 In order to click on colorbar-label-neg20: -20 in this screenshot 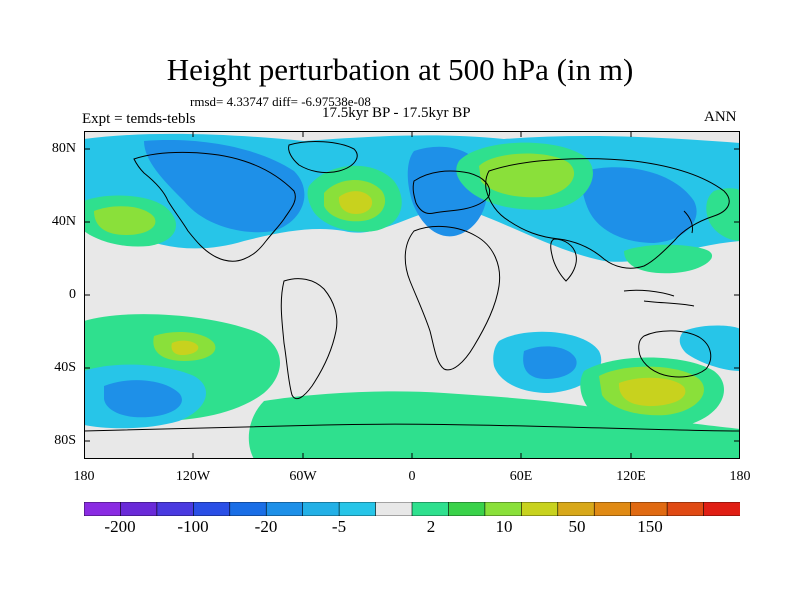, I will do `click(266, 526)`.